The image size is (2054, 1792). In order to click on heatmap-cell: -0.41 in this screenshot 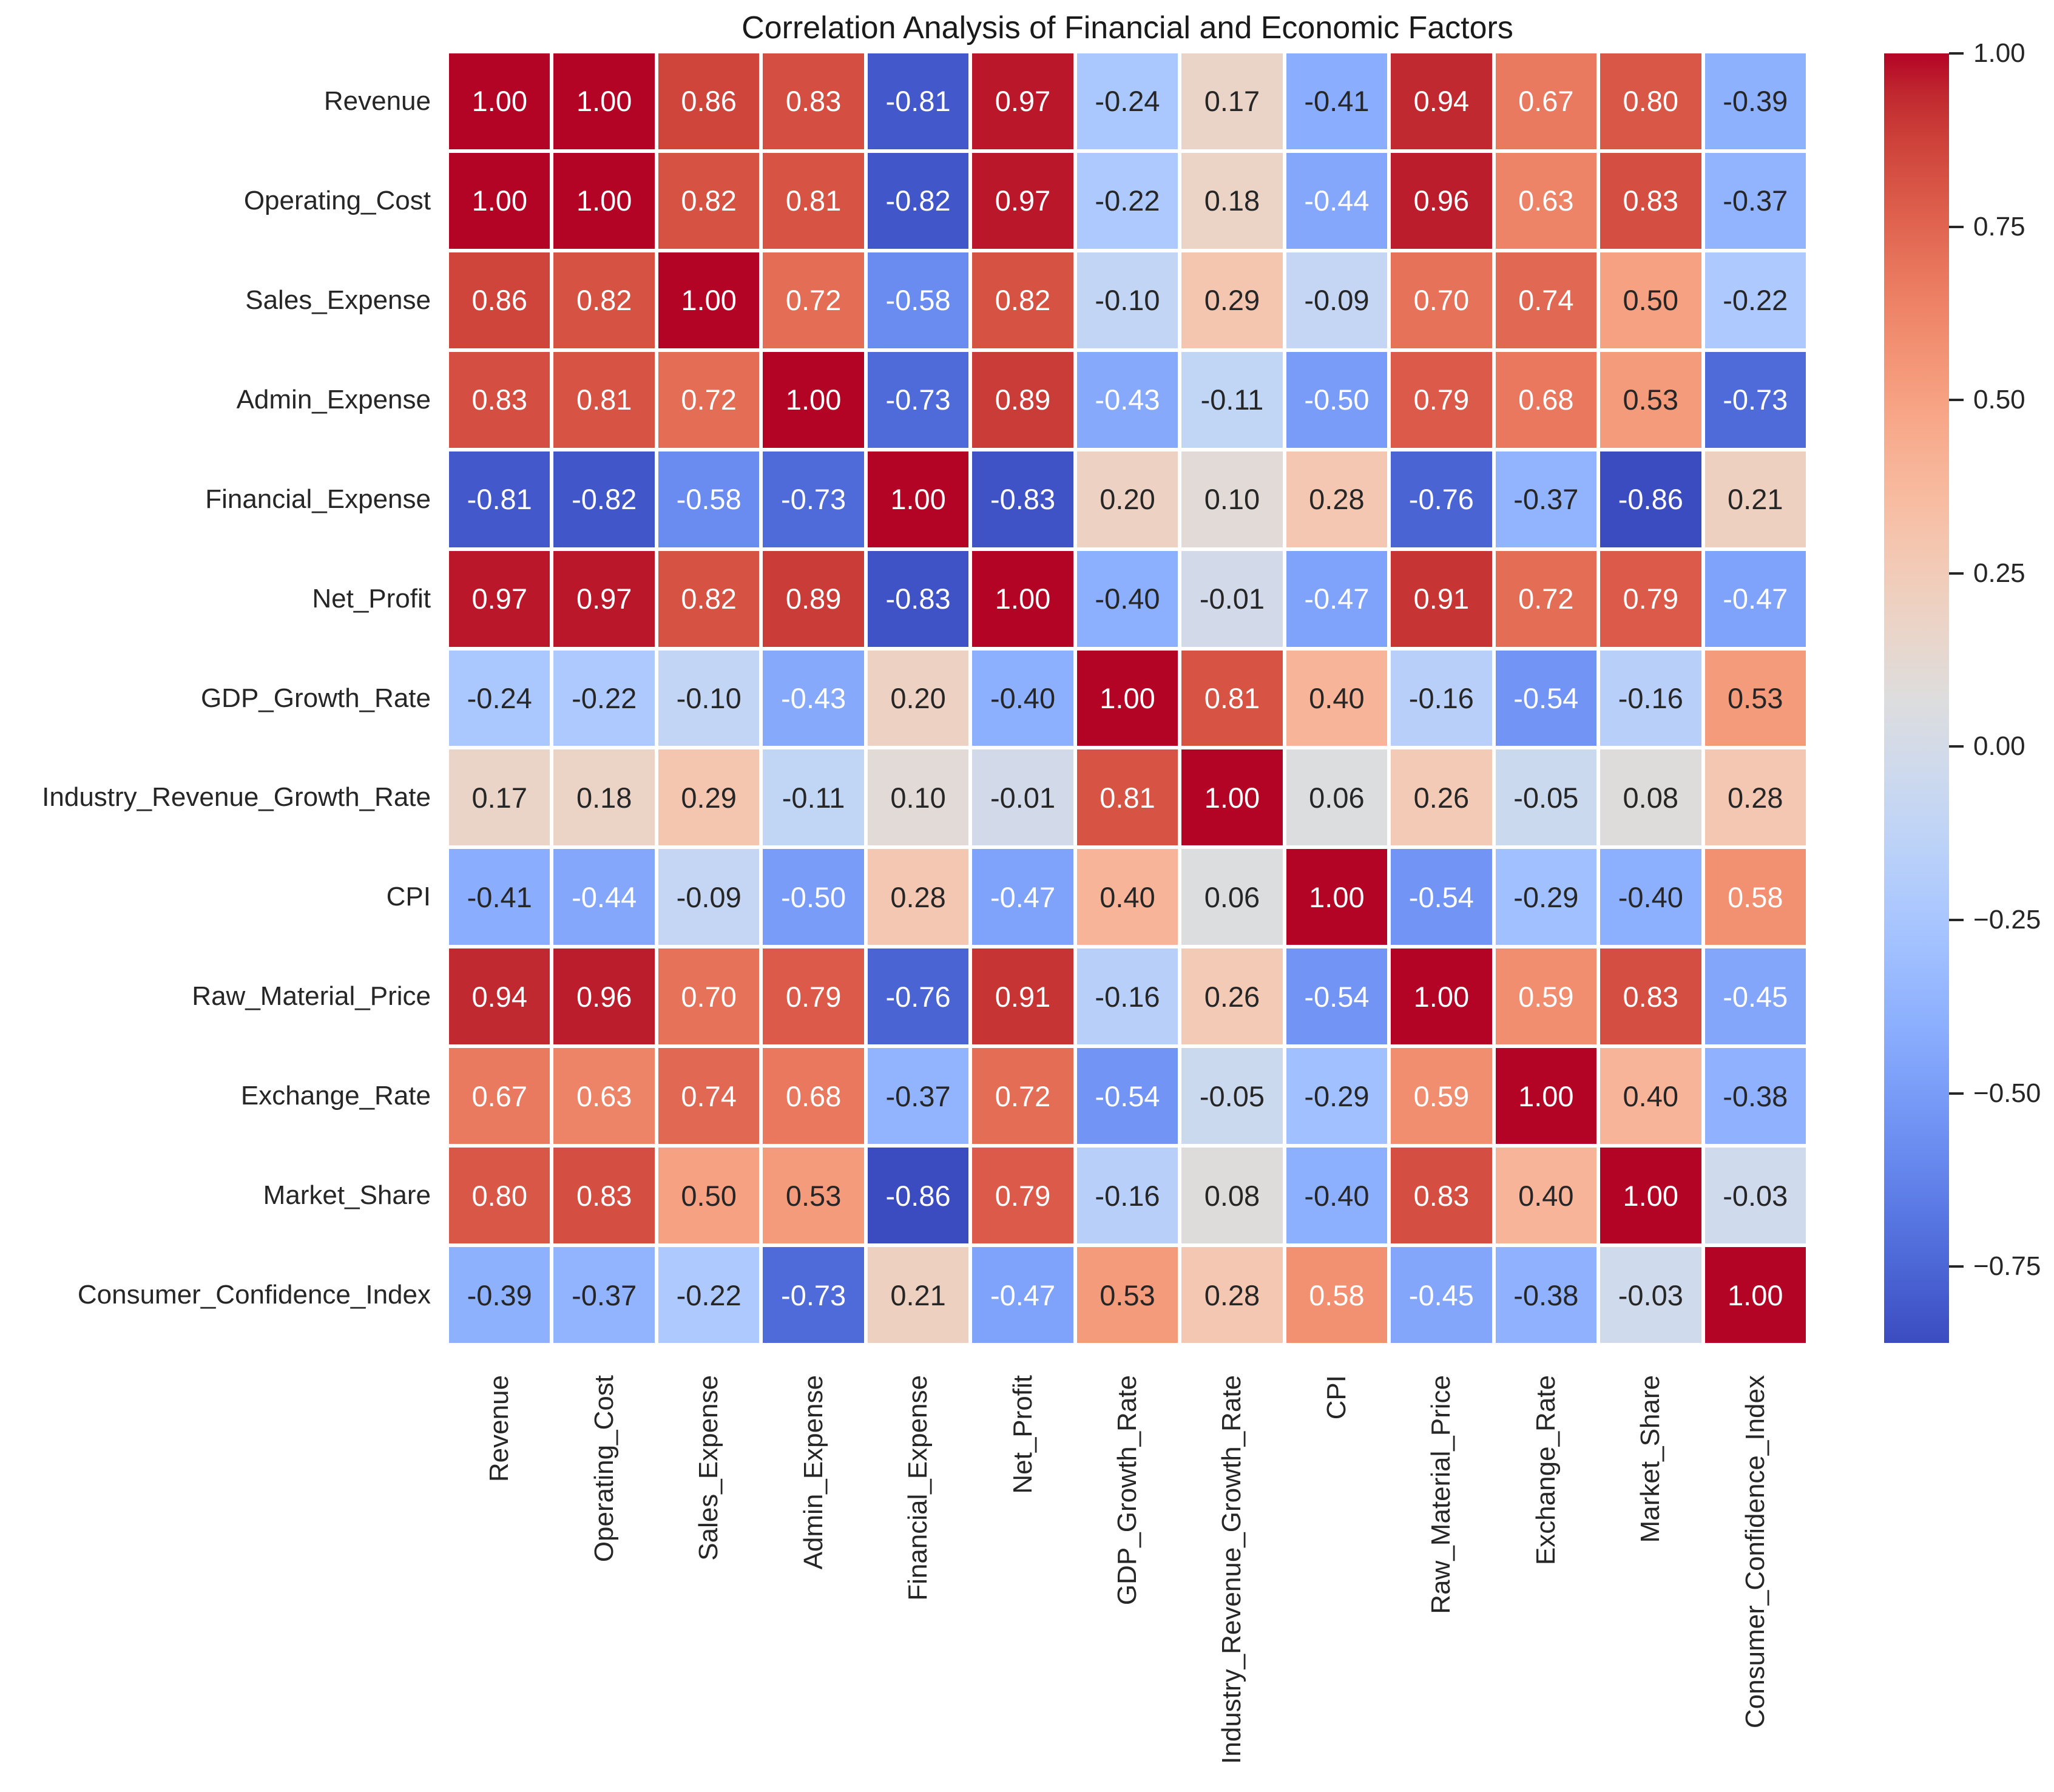, I will do `click(1337, 101)`.